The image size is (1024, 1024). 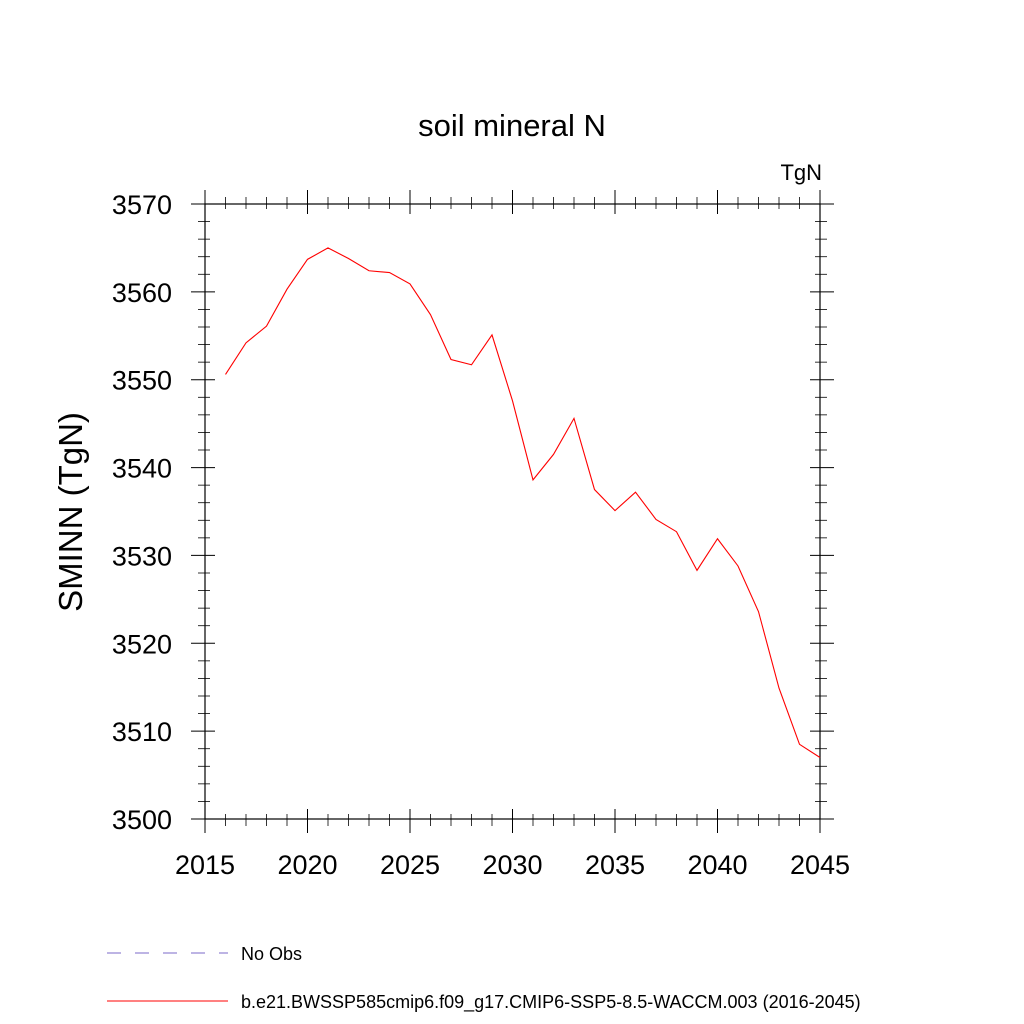 I want to click on y-tick-label: 3570, so click(x=142, y=205).